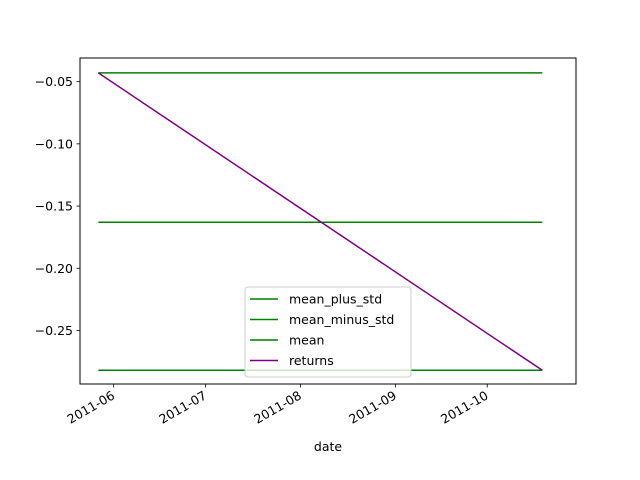 The image size is (640, 480). What do you see at coordinates (54, 81) in the screenshot?
I see `y-tick-label: −0.05` at bounding box center [54, 81].